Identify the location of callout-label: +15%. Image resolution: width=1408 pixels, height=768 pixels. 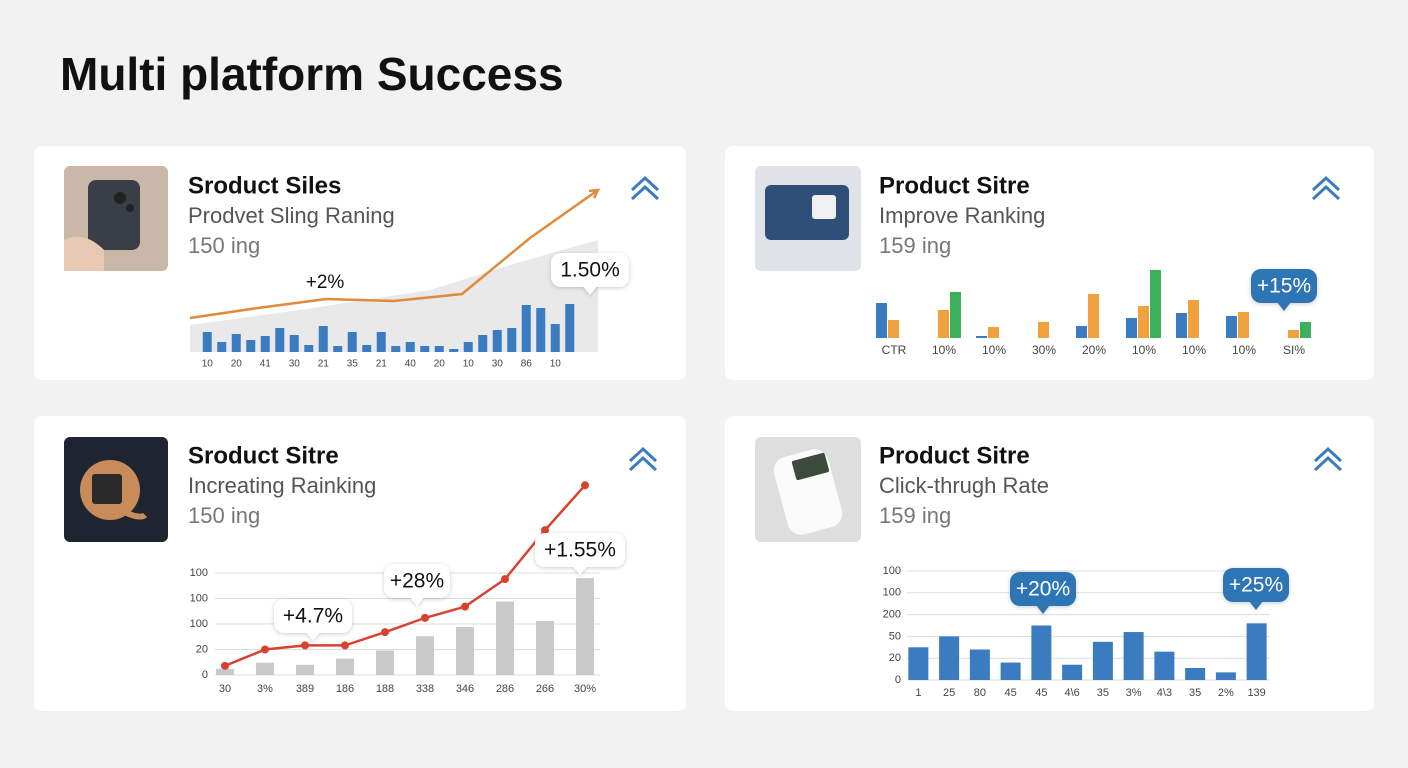
(1284, 286).